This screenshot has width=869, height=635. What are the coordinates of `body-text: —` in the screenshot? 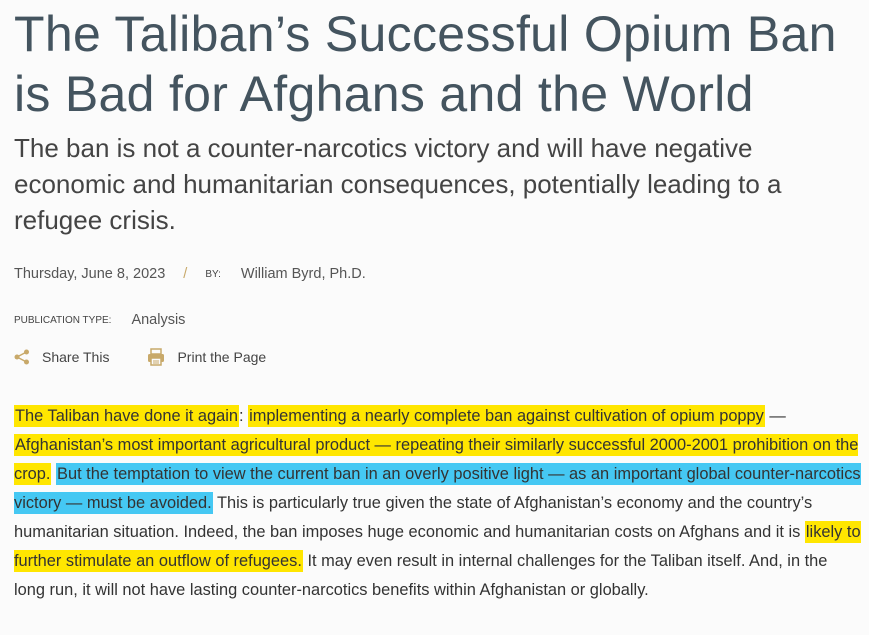 It's located at (775, 416).